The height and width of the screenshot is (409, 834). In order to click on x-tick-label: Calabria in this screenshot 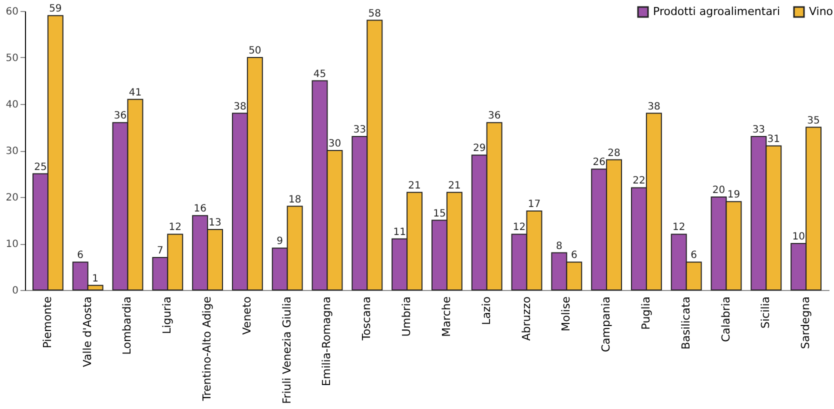, I will do `click(725, 319)`.